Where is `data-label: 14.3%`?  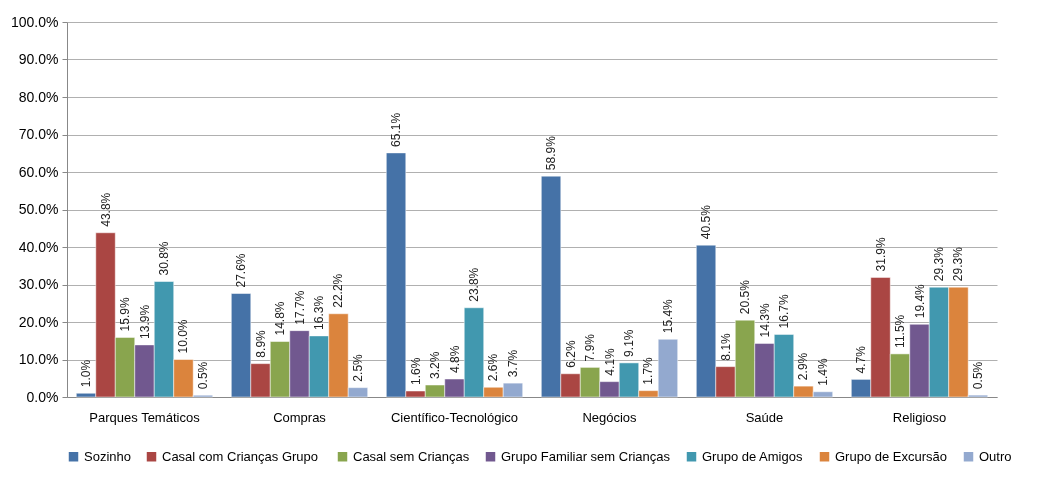
data-label: 14.3% is located at coordinates (764, 320).